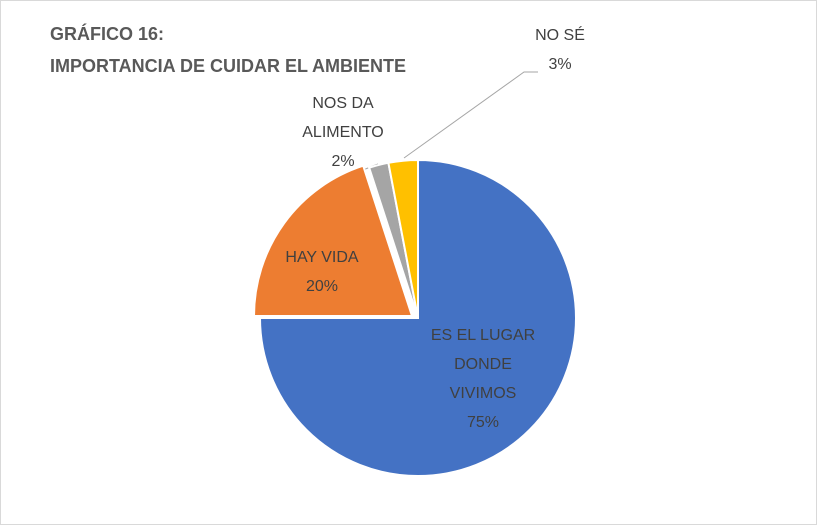 This screenshot has height=526, width=818. I want to click on category-label: NO SÉ, so click(560, 34).